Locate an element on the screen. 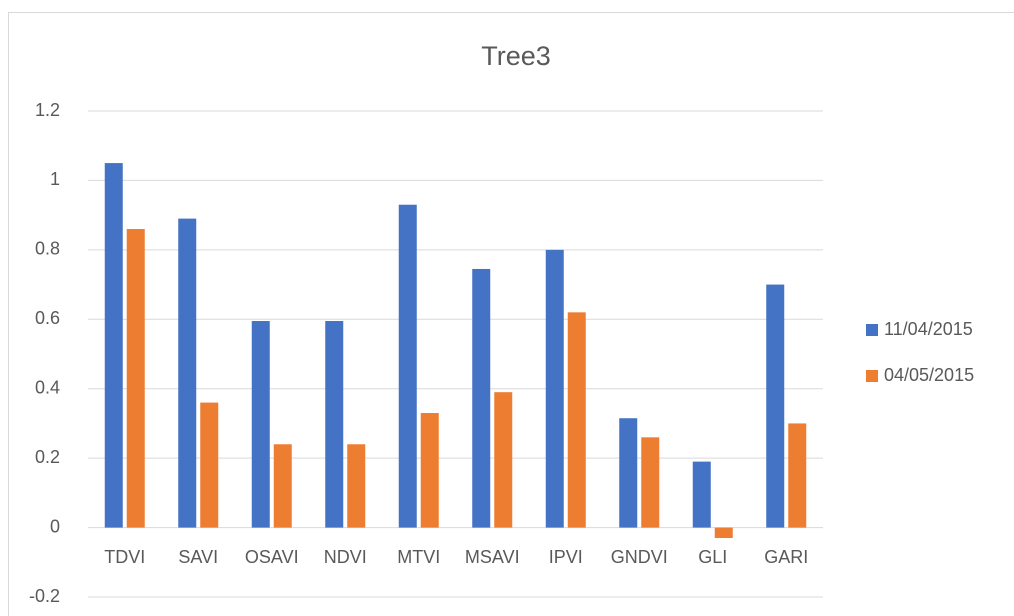  x-tick-label: OSAVI is located at coordinates (272, 557).